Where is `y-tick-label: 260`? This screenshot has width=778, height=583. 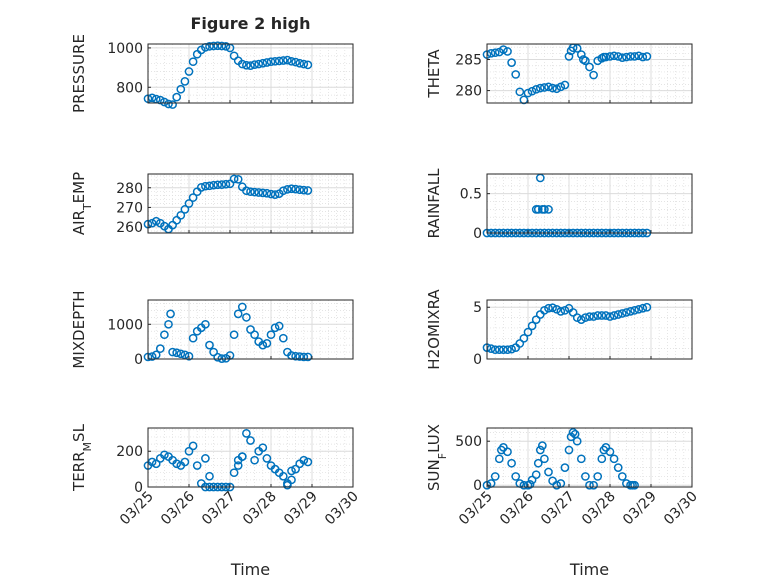 y-tick-label: 260 is located at coordinates (129, 228).